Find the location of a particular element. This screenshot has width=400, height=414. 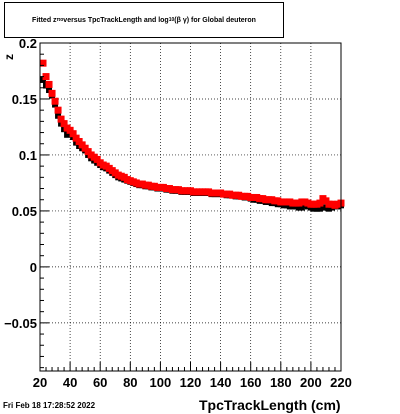

x-tick-label: 120 is located at coordinates (191, 382).